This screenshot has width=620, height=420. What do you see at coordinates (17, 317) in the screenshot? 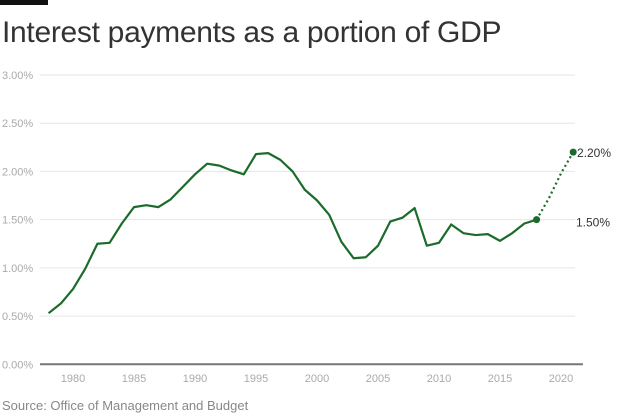
I see `y-tick-label: 0.50%` at bounding box center [17, 317].